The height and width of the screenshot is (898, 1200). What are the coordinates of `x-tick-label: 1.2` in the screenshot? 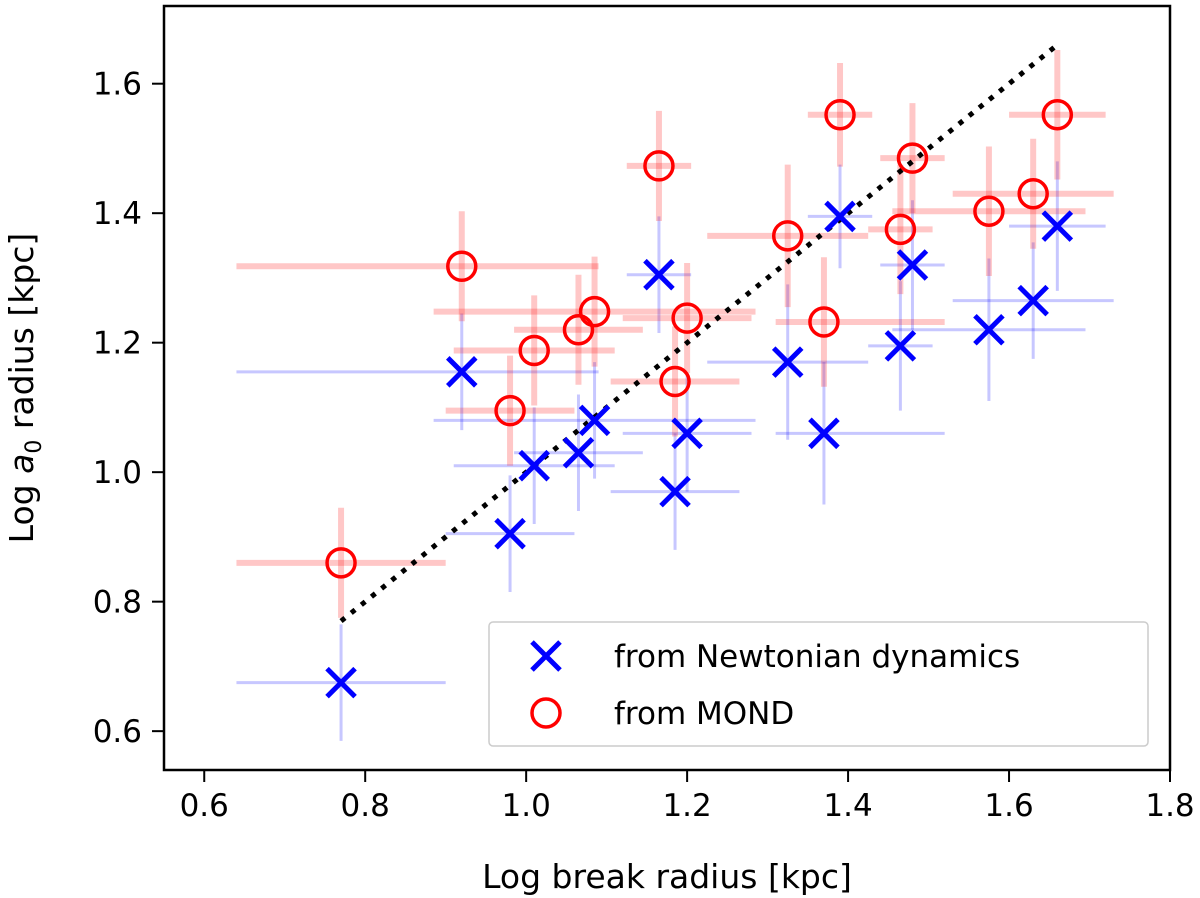 It's located at (686, 806).